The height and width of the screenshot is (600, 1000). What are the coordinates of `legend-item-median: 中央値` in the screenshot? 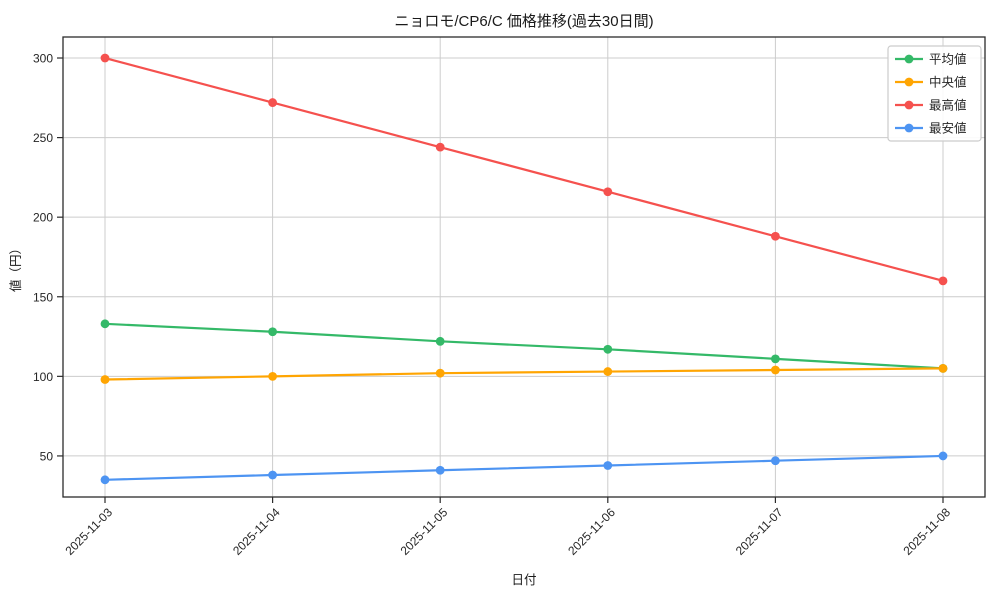 It's located at (931, 82).